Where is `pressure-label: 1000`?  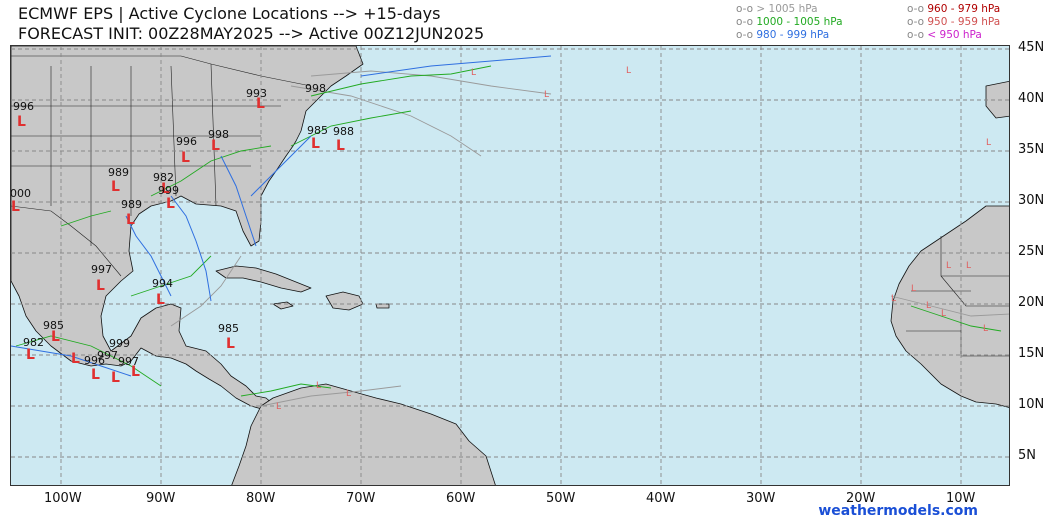
pressure-label: 1000 is located at coordinates (21, 193).